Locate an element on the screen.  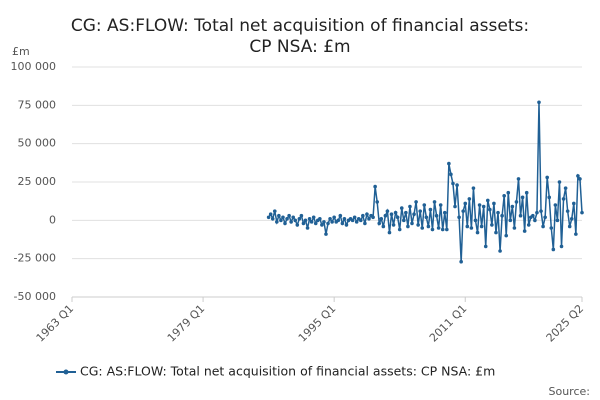
y-tick-label: 0 is located at coordinates (52, 219).